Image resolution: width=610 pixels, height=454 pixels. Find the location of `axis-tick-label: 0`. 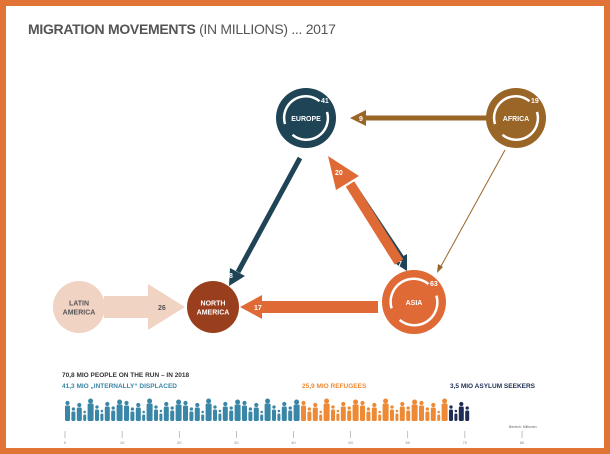

axis-tick-label: 0 is located at coordinates (65, 442).